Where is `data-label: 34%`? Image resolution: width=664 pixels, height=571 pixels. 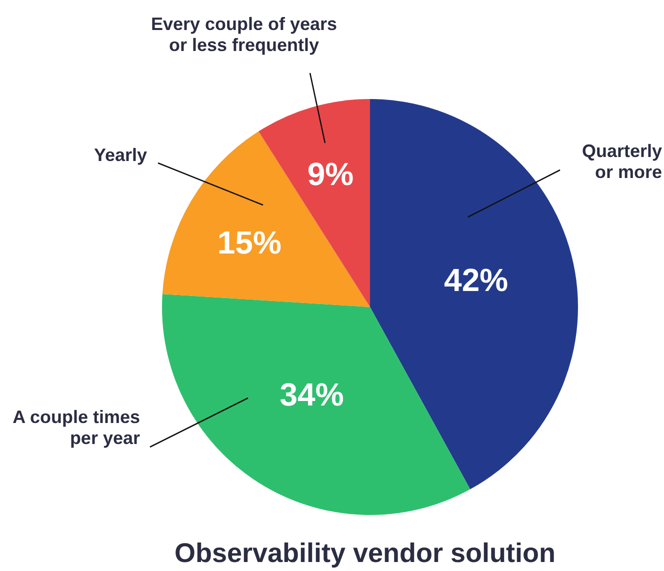
data-label: 34% is located at coordinates (312, 394).